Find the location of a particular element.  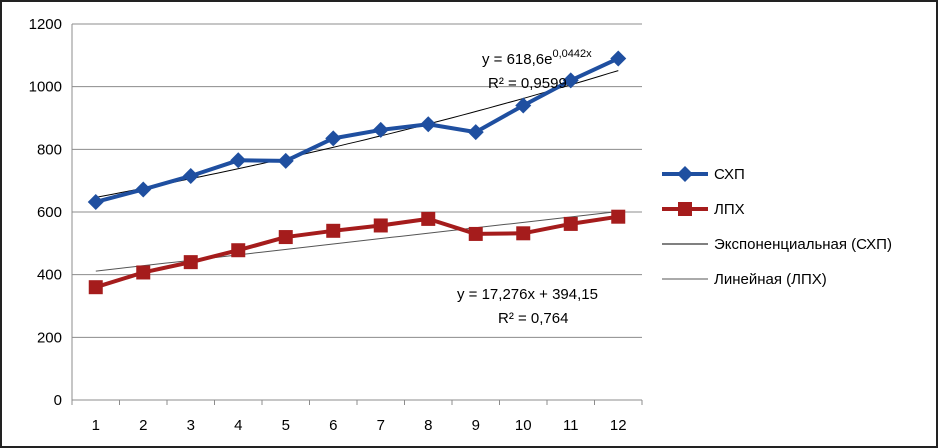

legend-item-trend-2: Линейная (ЛПХ) is located at coordinates (744, 279).